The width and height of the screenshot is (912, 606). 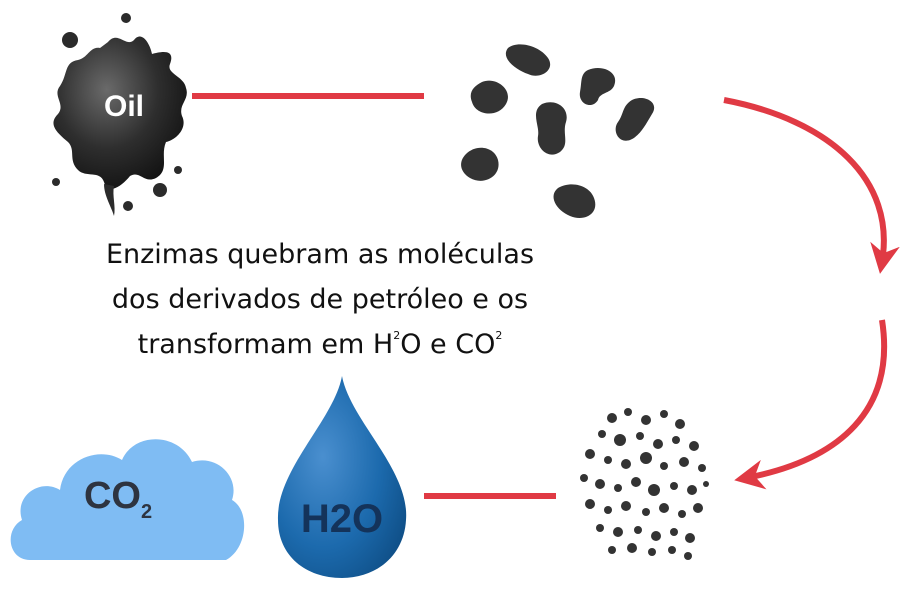 I want to click on caption-line-2: dos derivados de petróleo e os, so click(x=320, y=299).